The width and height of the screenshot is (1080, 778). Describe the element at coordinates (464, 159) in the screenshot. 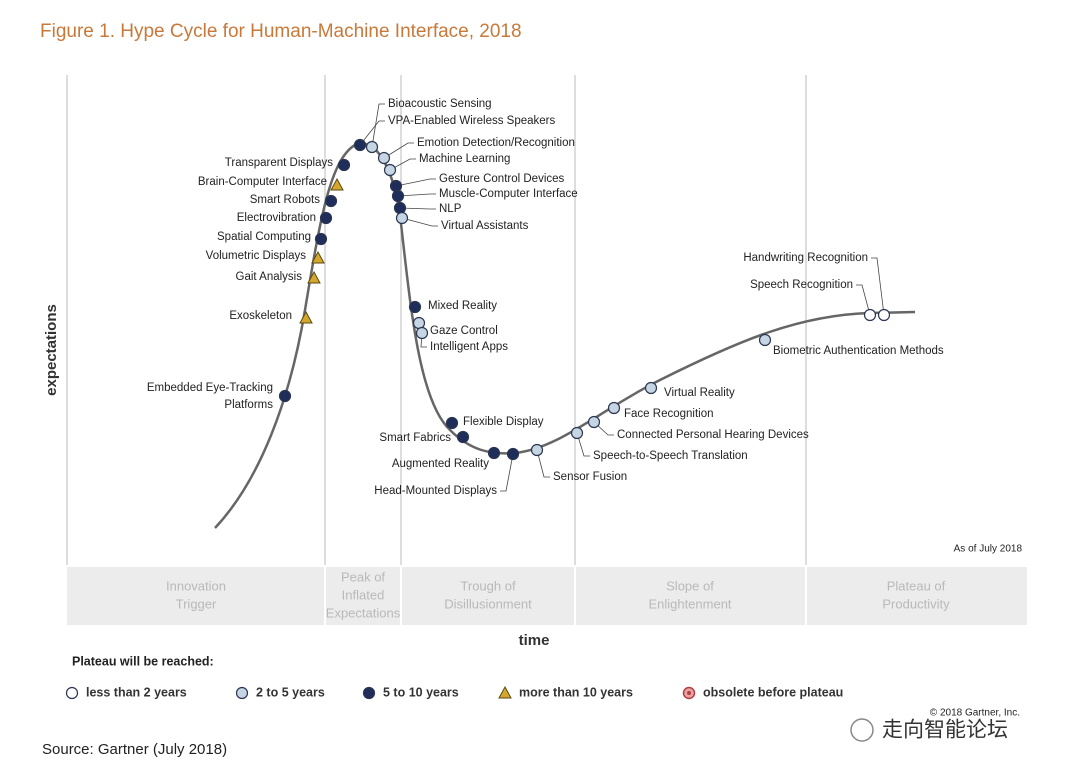

I see `node-label: Machine Learning` at that location.